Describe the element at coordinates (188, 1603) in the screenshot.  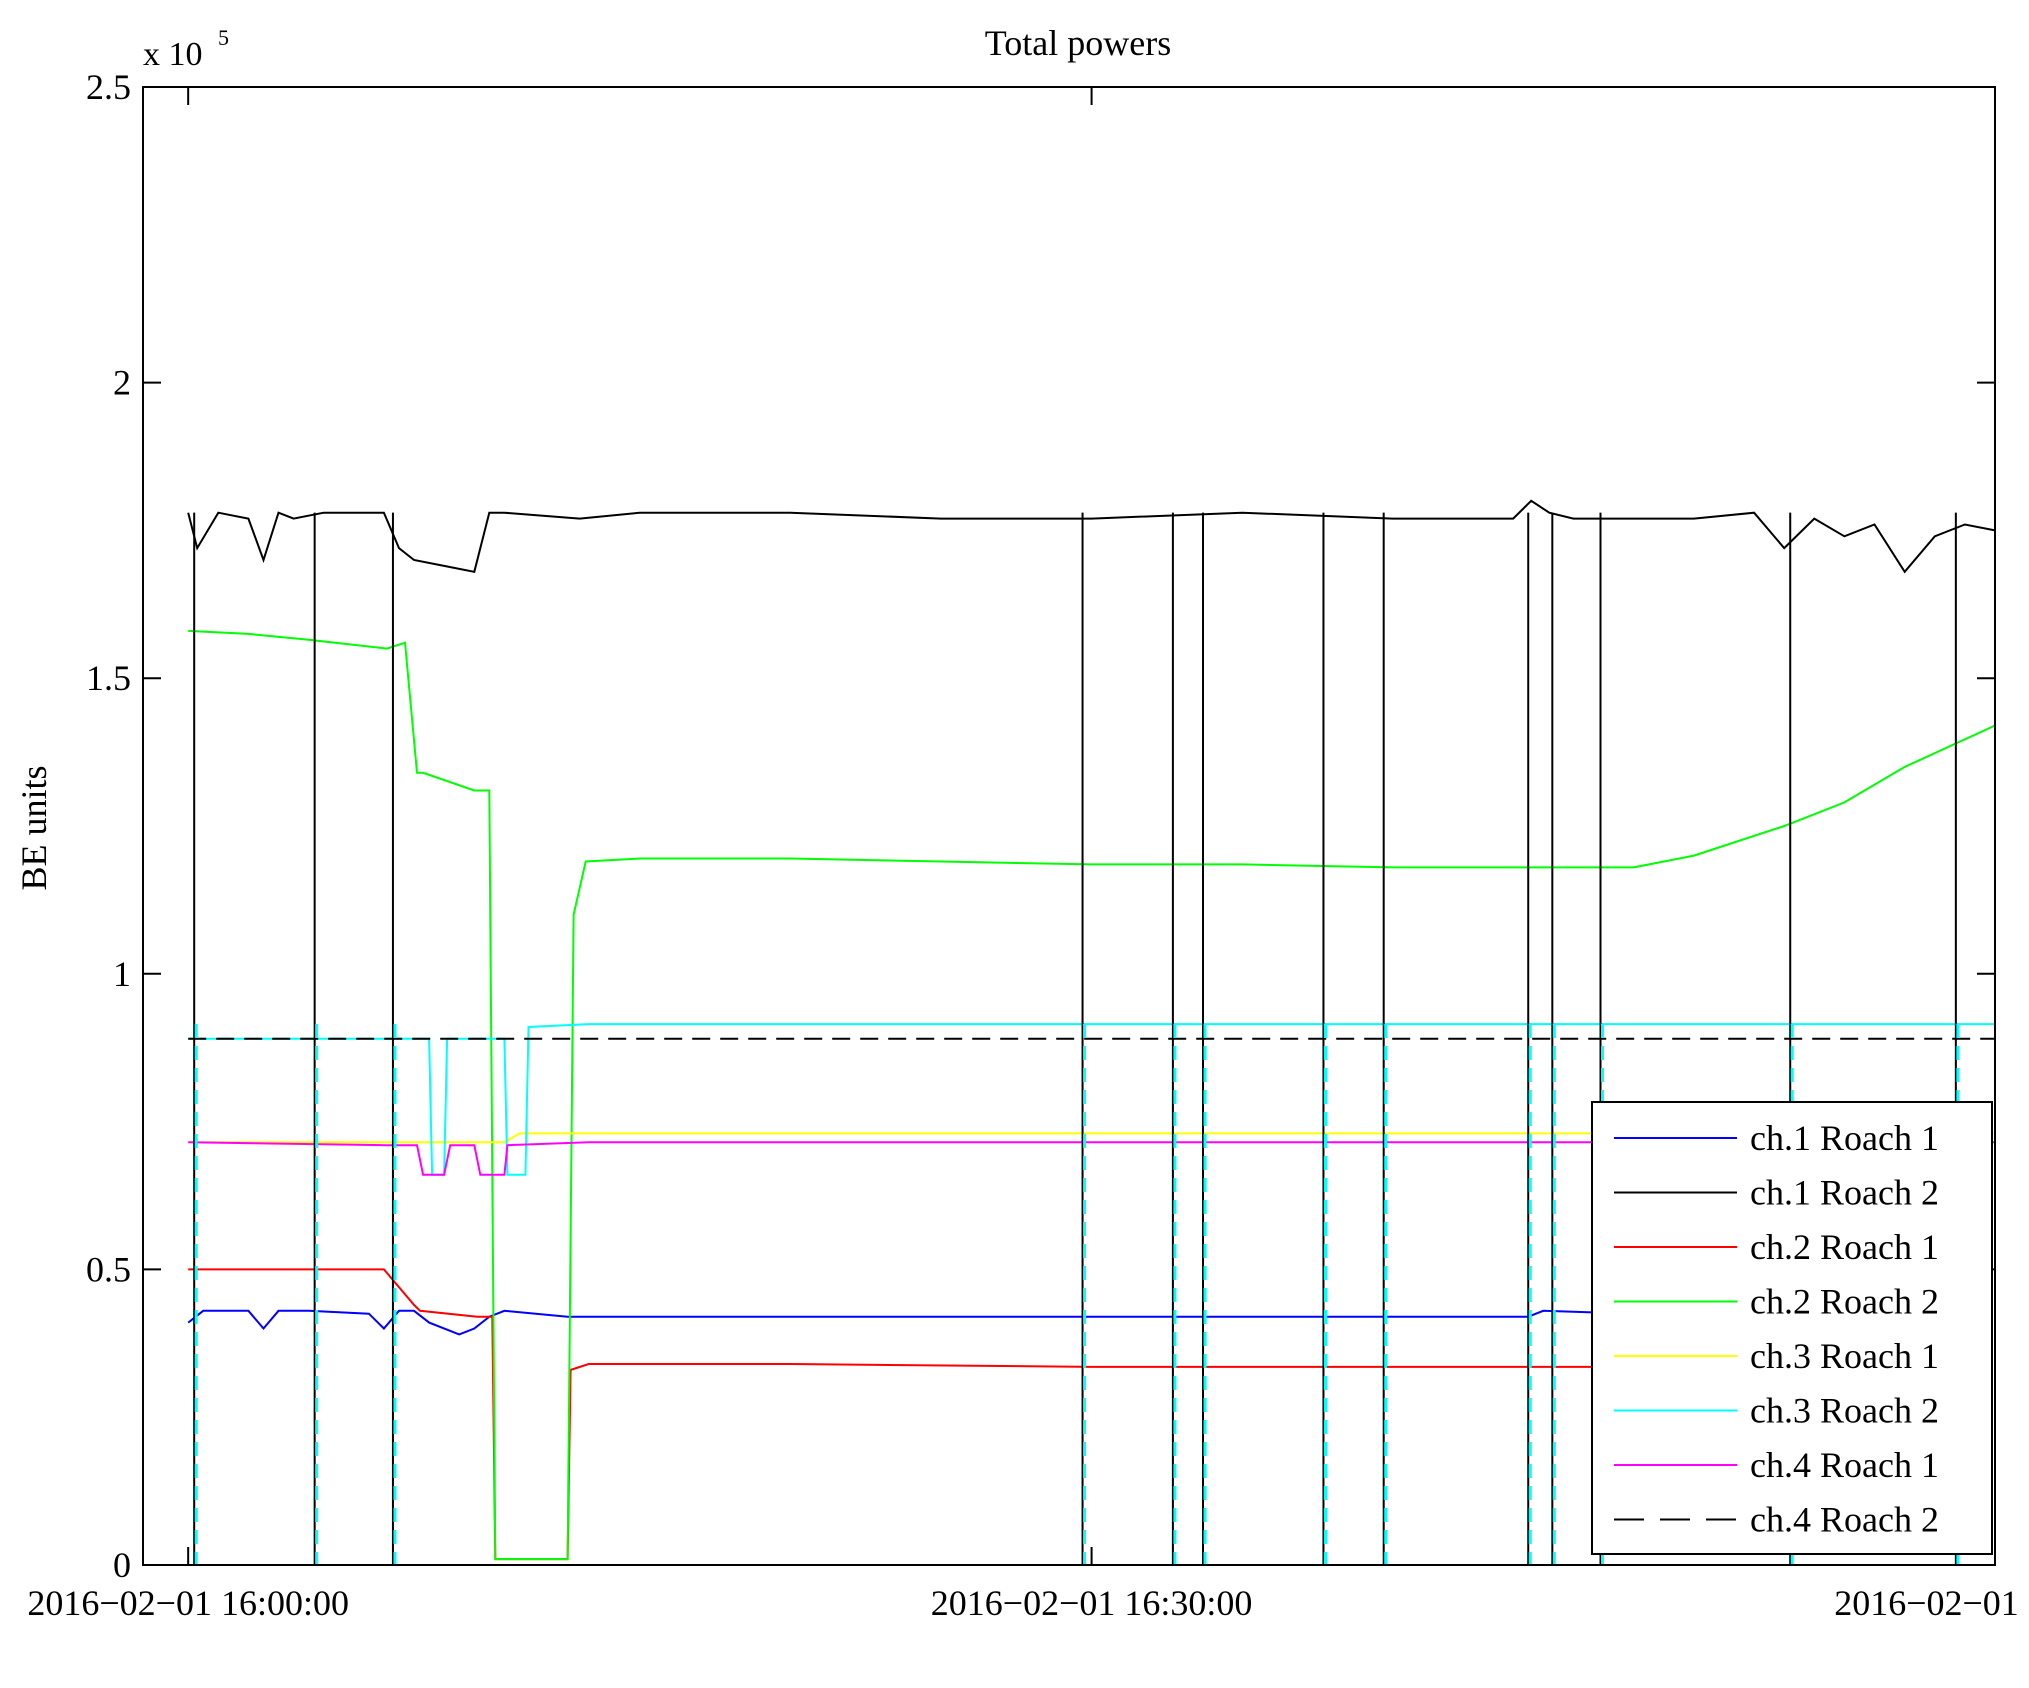
I see `x-tick-label-0: 2016−02−01 16:00:00` at that location.